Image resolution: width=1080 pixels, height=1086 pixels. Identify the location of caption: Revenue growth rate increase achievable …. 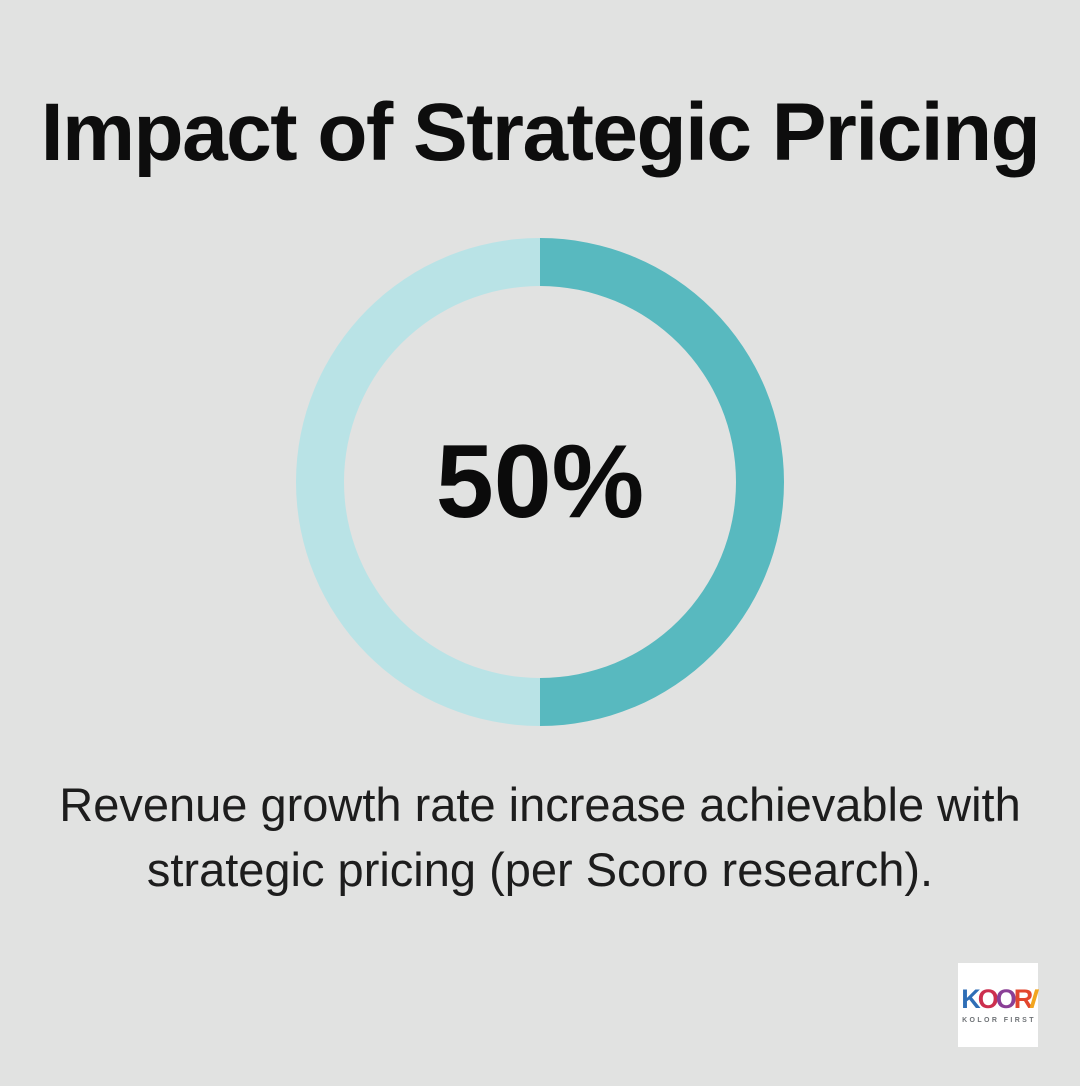
(540, 837).